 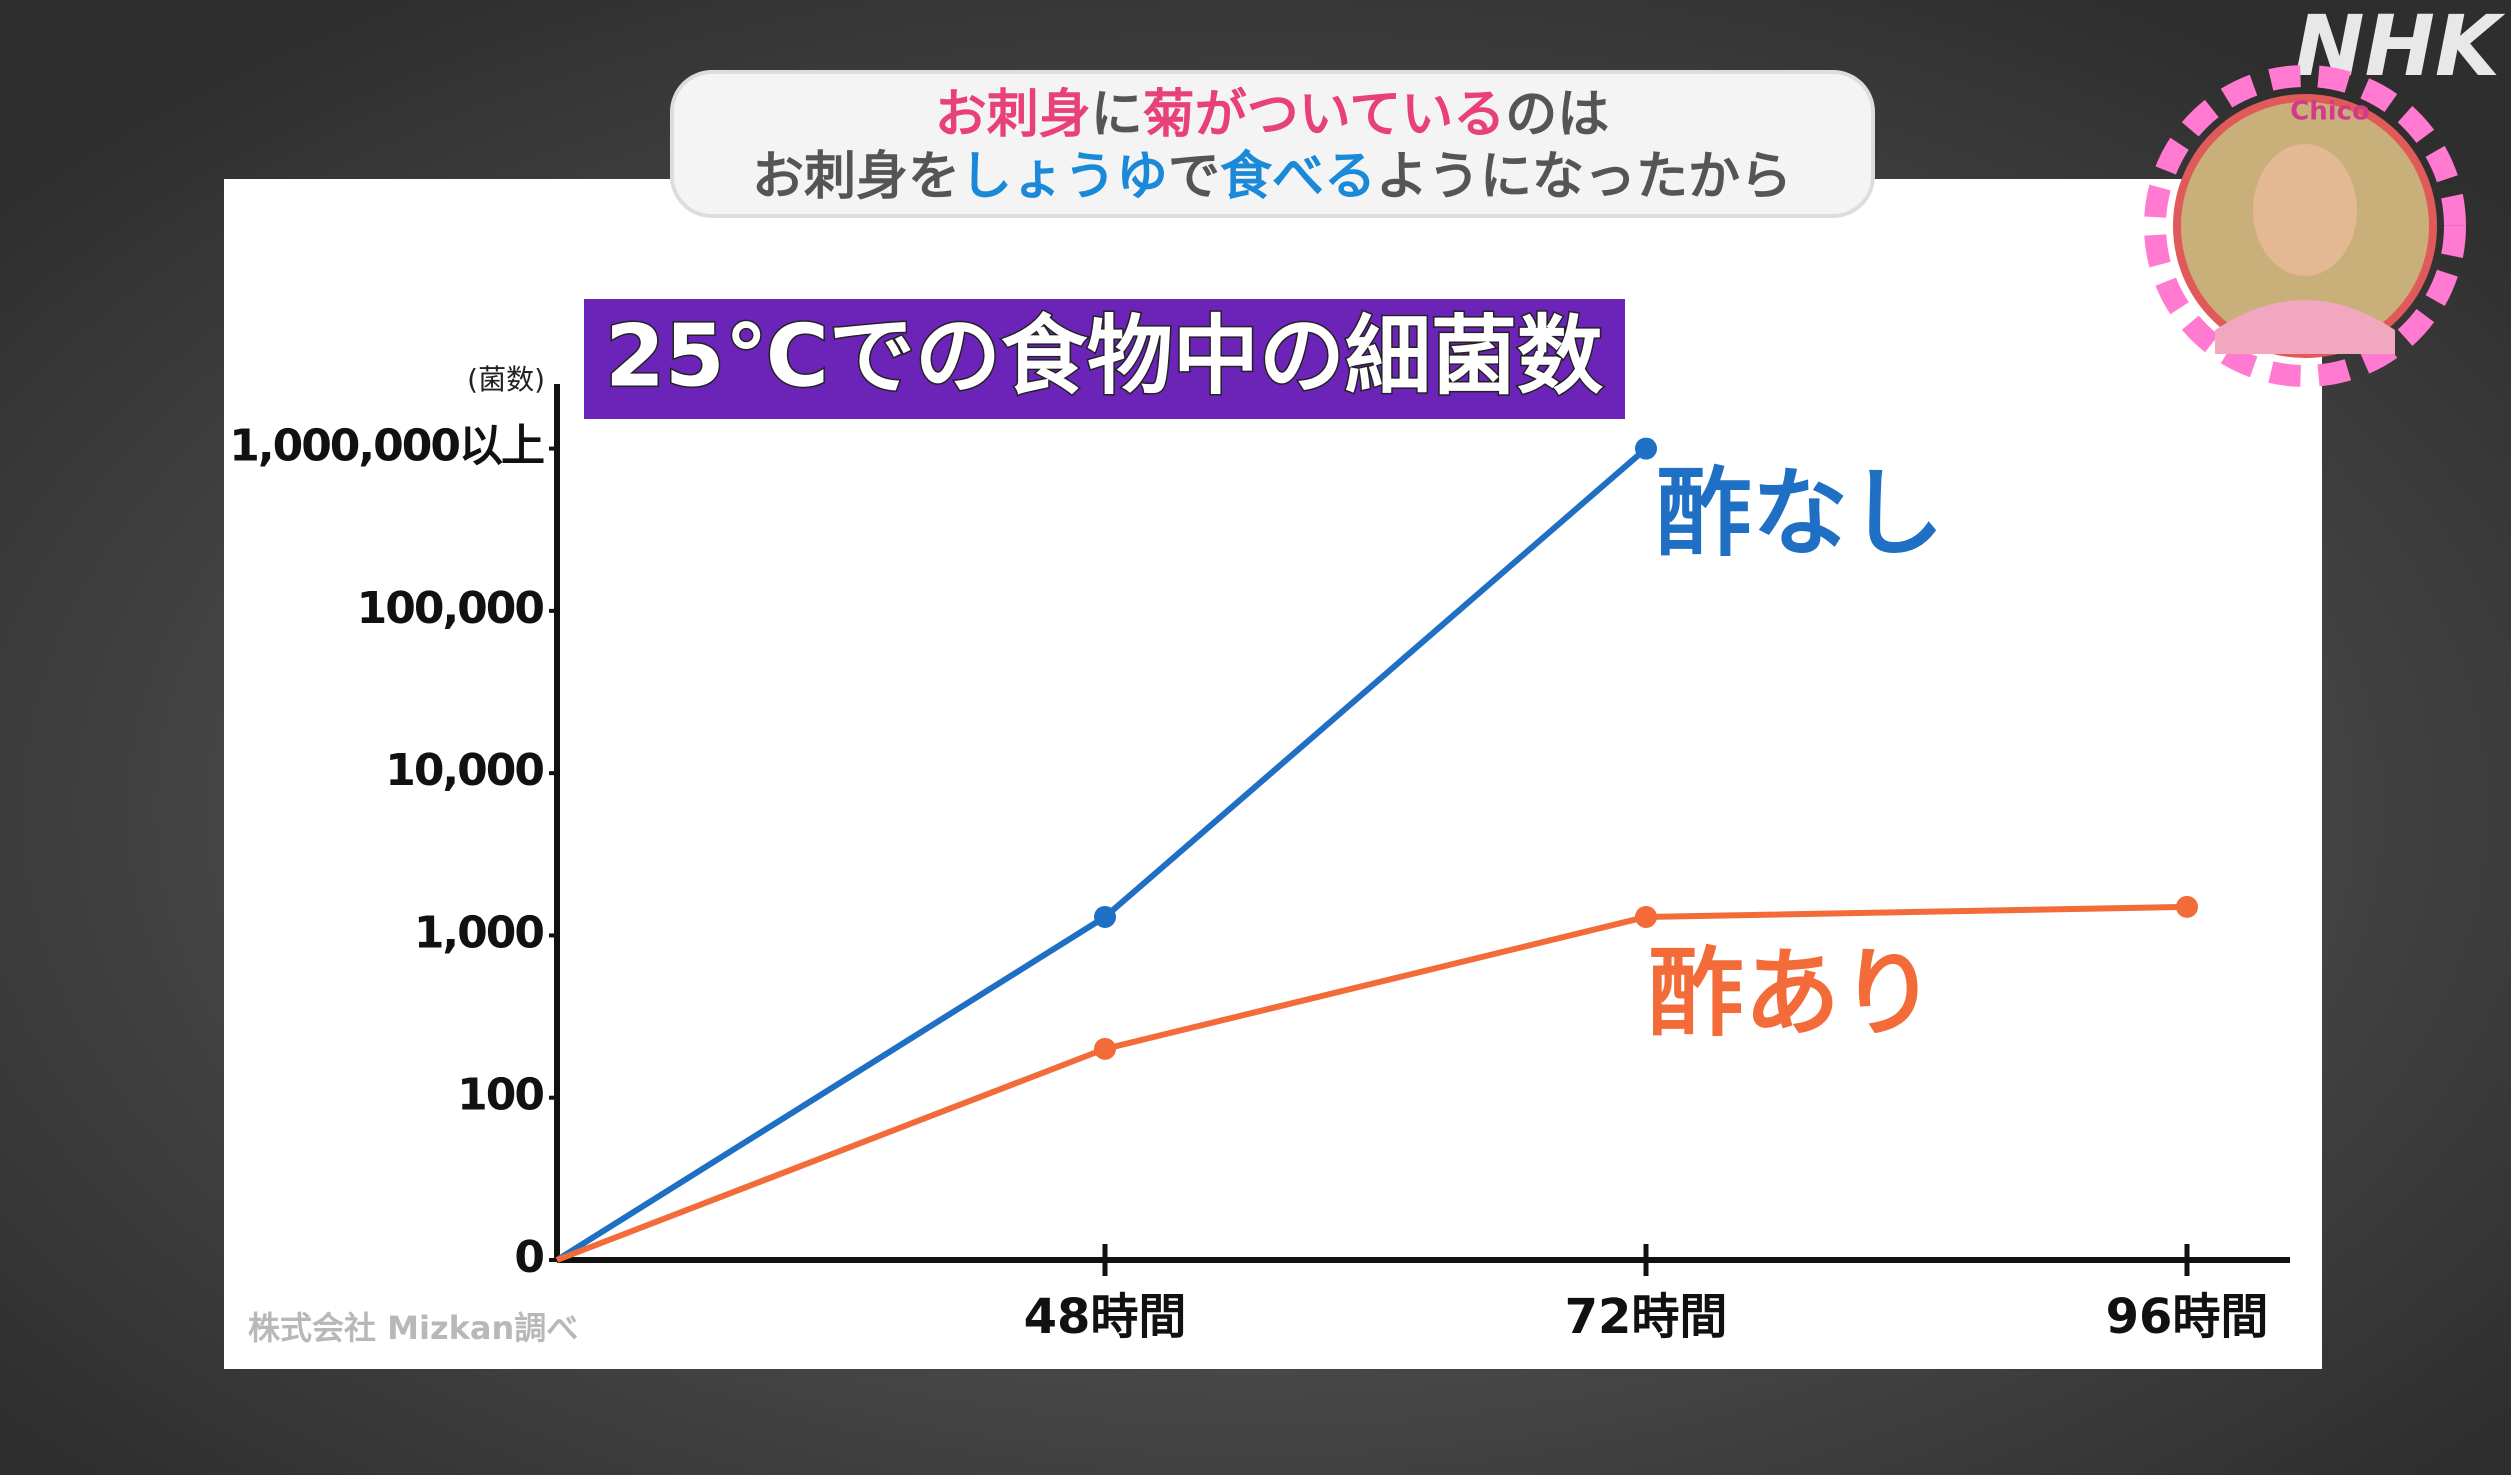 I want to click on banner-segment: で, so click(x=1194, y=177).